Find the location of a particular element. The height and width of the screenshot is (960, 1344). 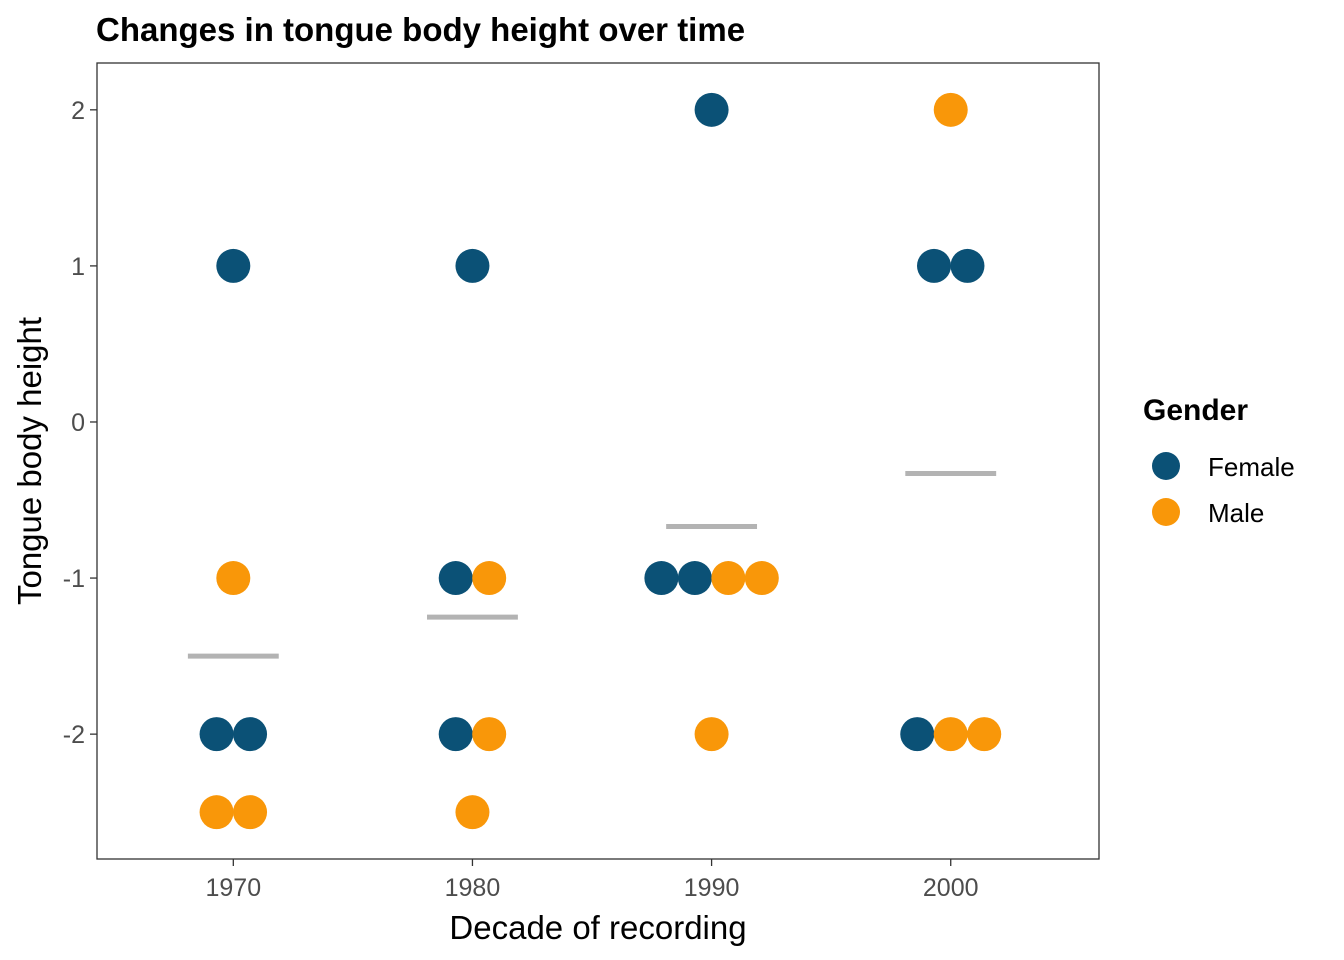

y-tick-label: -2 is located at coordinates (74, 735).